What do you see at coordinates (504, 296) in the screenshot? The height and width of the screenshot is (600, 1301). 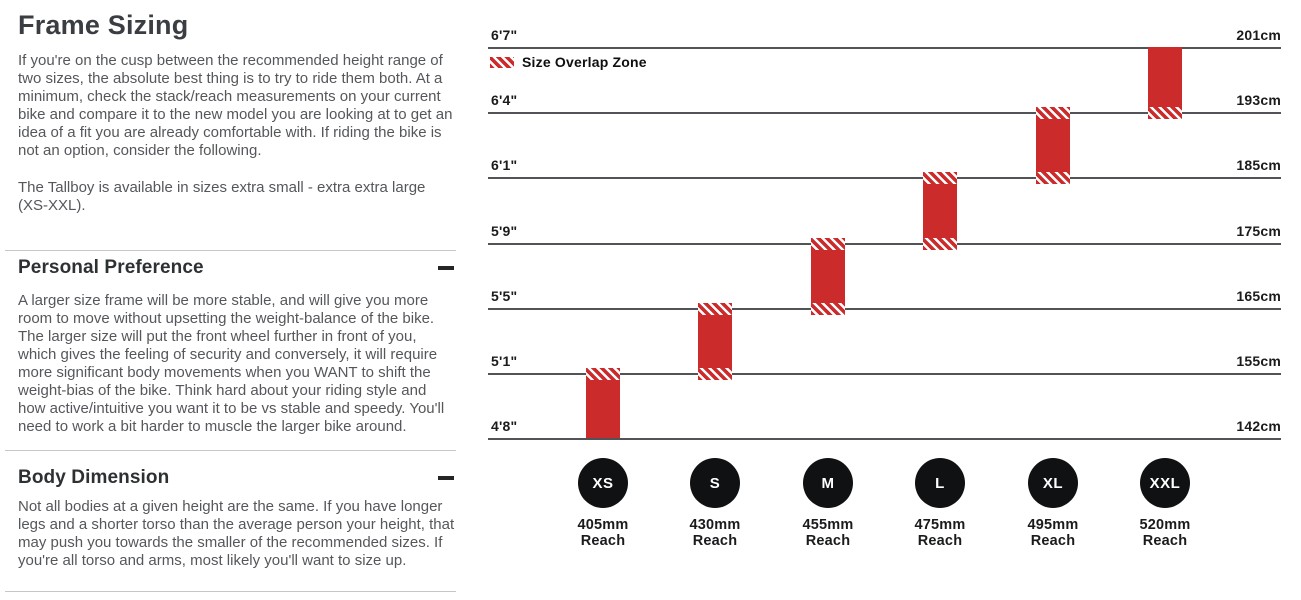 I see `height-label-ft: 5'5"` at bounding box center [504, 296].